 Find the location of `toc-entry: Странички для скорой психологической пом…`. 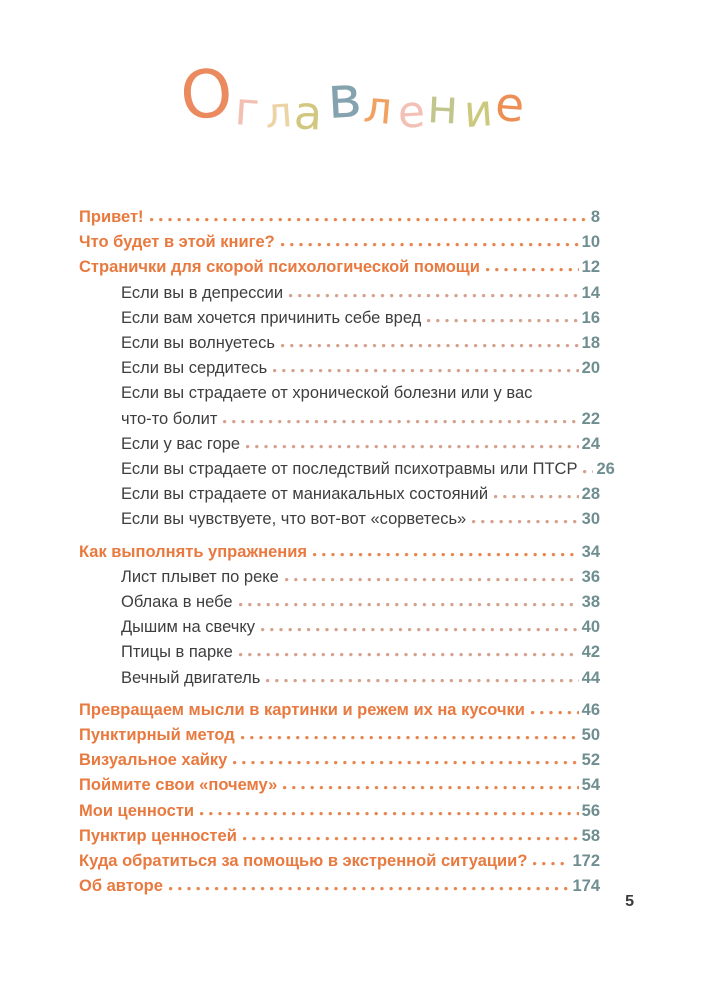

toc-entry: Странички для скорой психологической пом… is located at coordinates (339, 267).